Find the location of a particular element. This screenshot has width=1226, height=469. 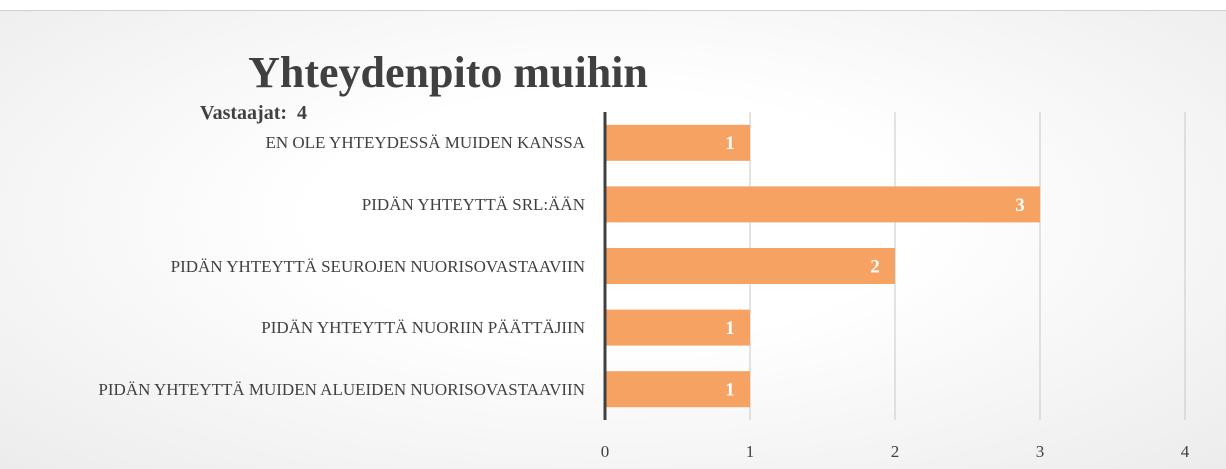

x-tick-label: 1 is located at coordinates (750, 451).